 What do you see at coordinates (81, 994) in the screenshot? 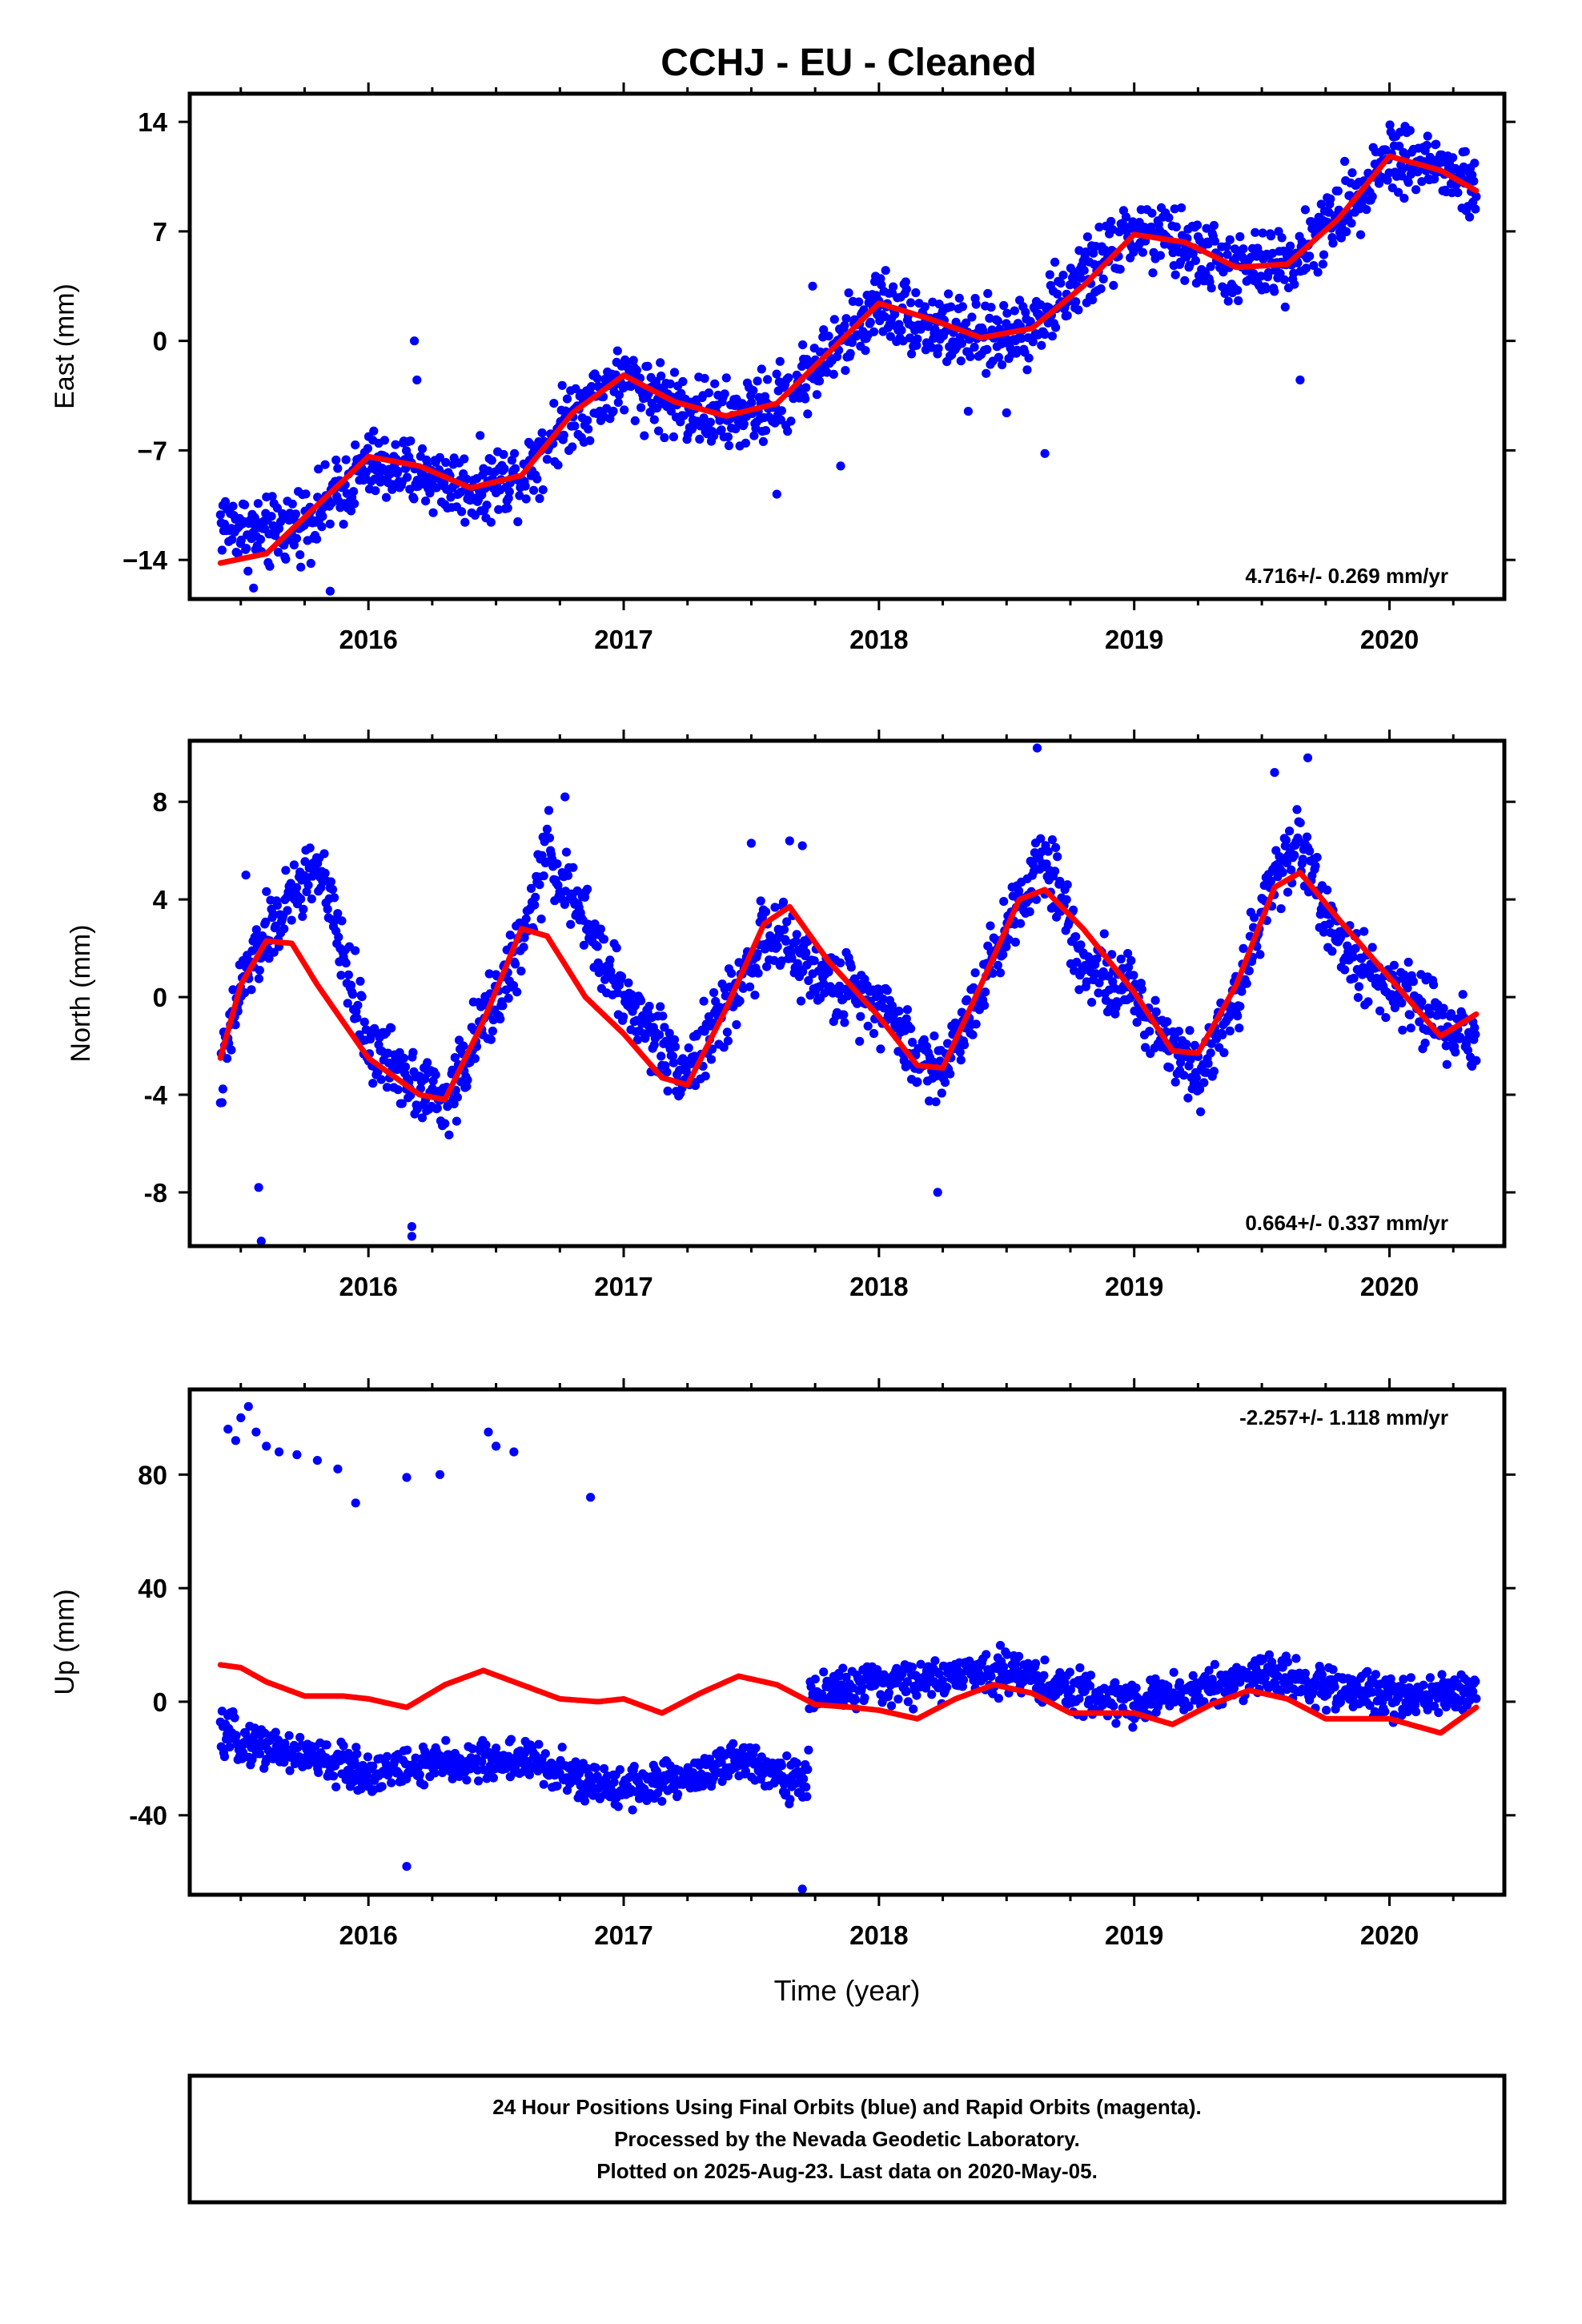
I see `y-axis-label: North (mm)` at bounding box center [81, 994].